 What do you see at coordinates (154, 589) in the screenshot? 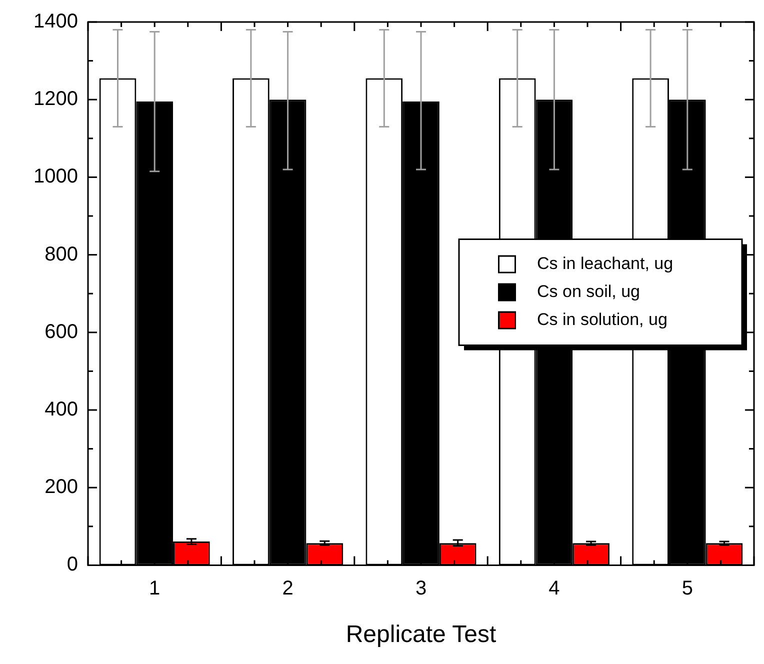
I see `x-tick-label: 1` at bounding box center [154, 589].